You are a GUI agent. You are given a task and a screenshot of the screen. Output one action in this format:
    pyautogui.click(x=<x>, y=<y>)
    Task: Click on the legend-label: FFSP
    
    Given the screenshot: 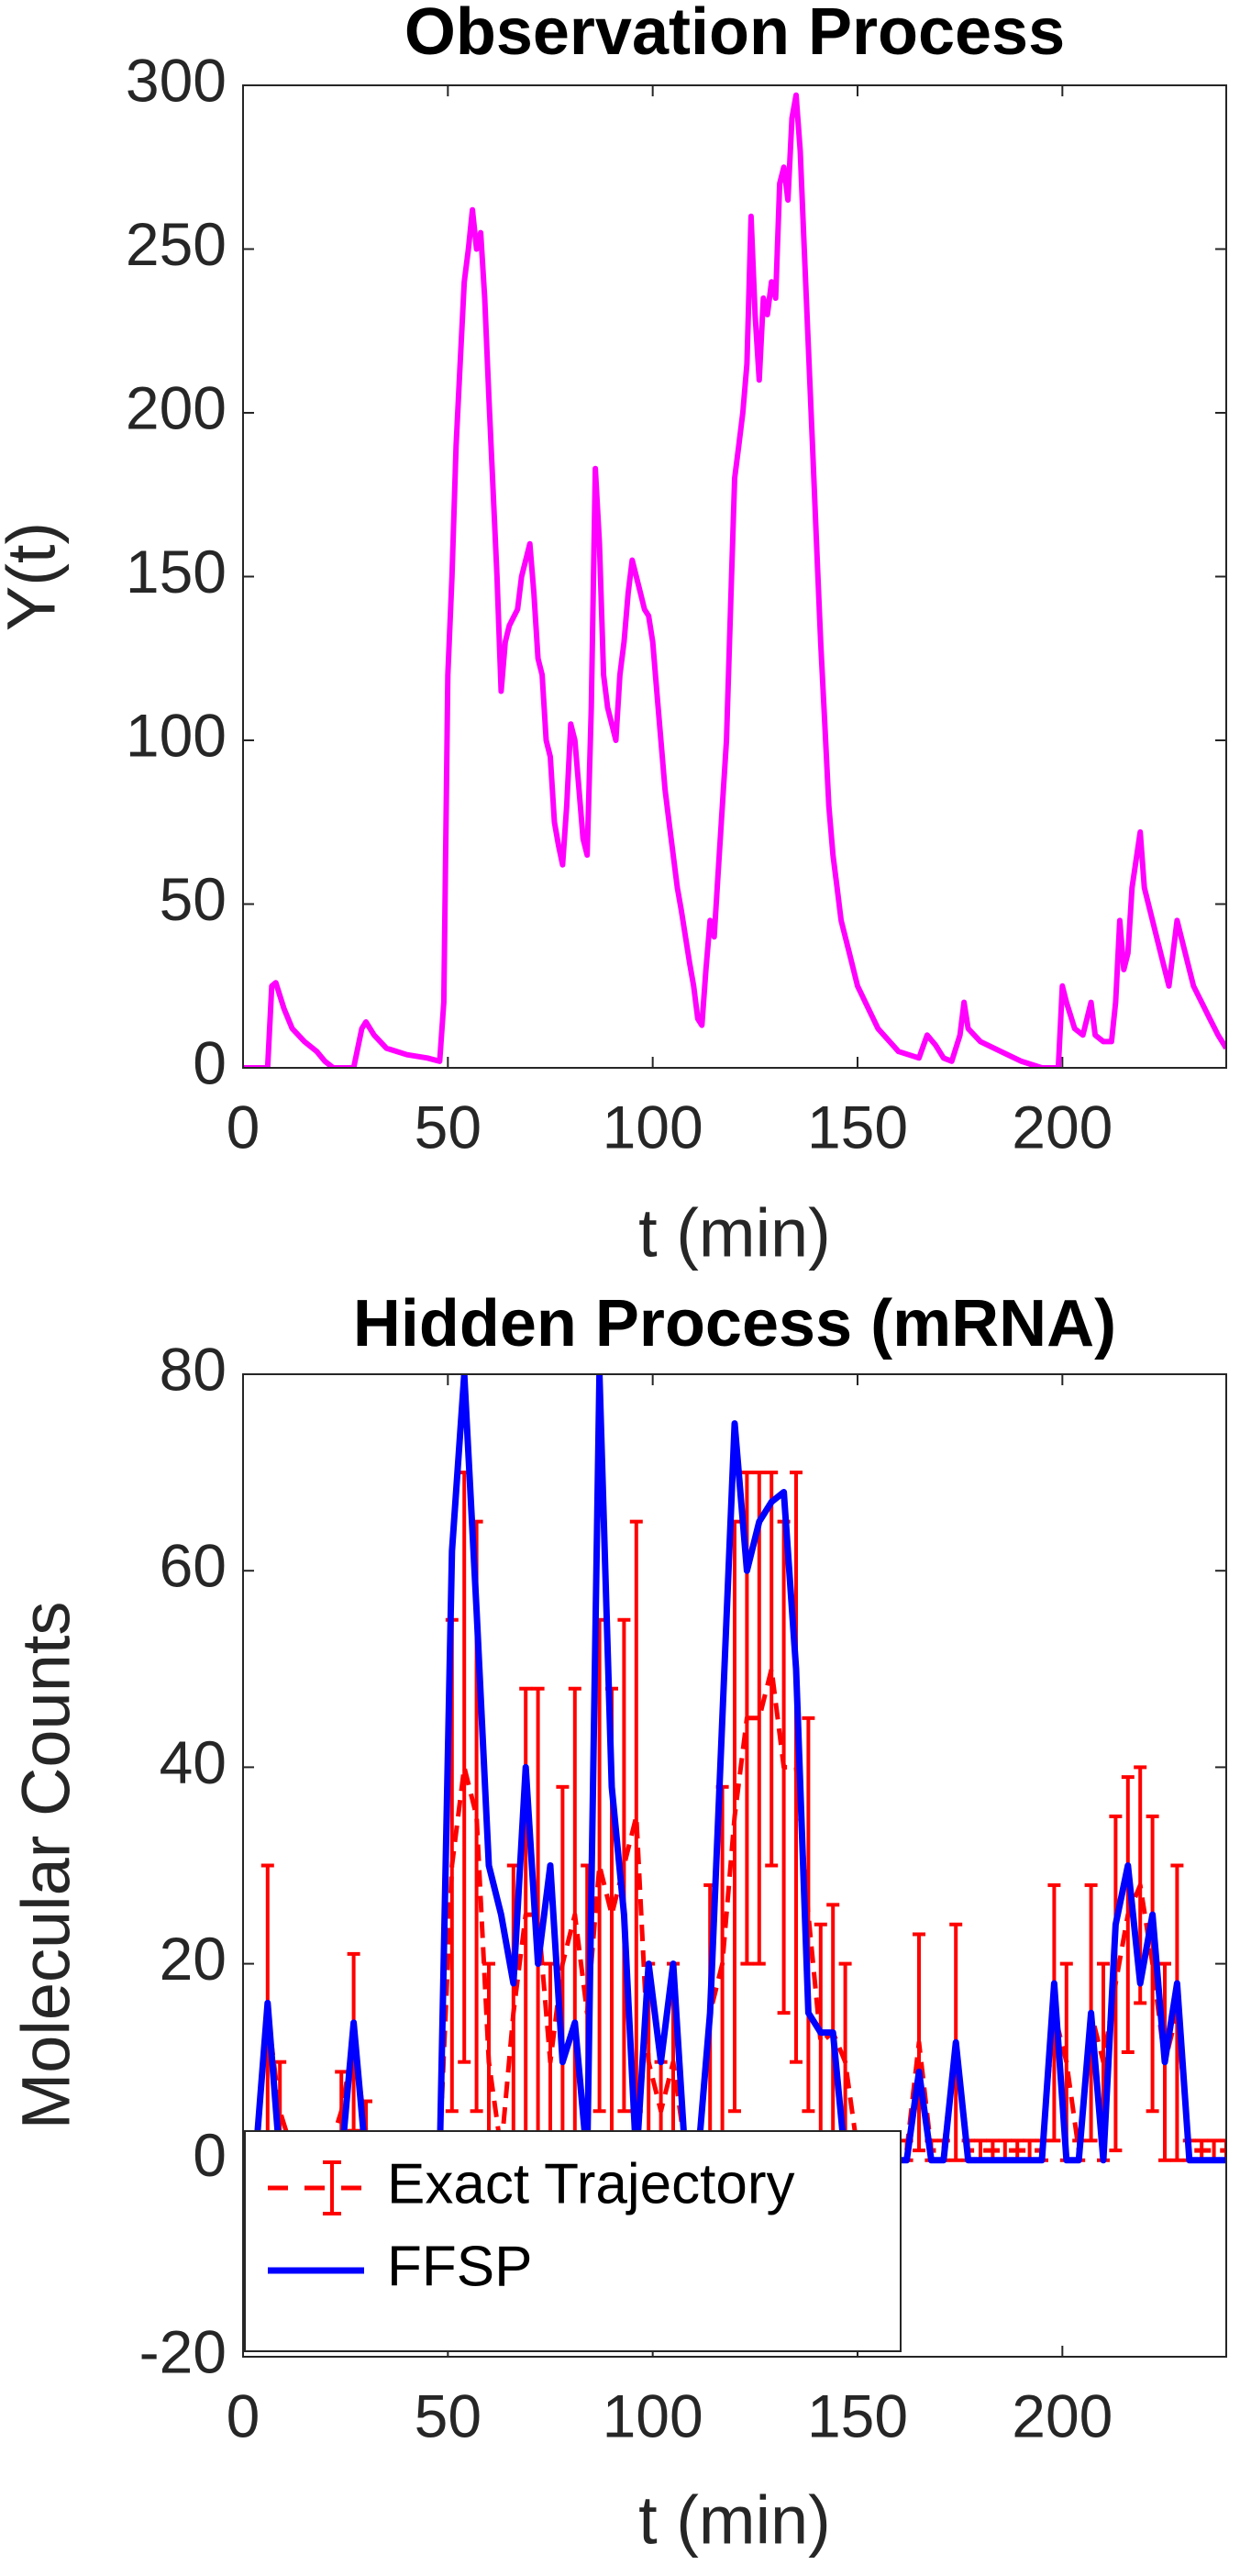 What is the action you would take?
    pyautogui.click(x=459, y=2266)
    